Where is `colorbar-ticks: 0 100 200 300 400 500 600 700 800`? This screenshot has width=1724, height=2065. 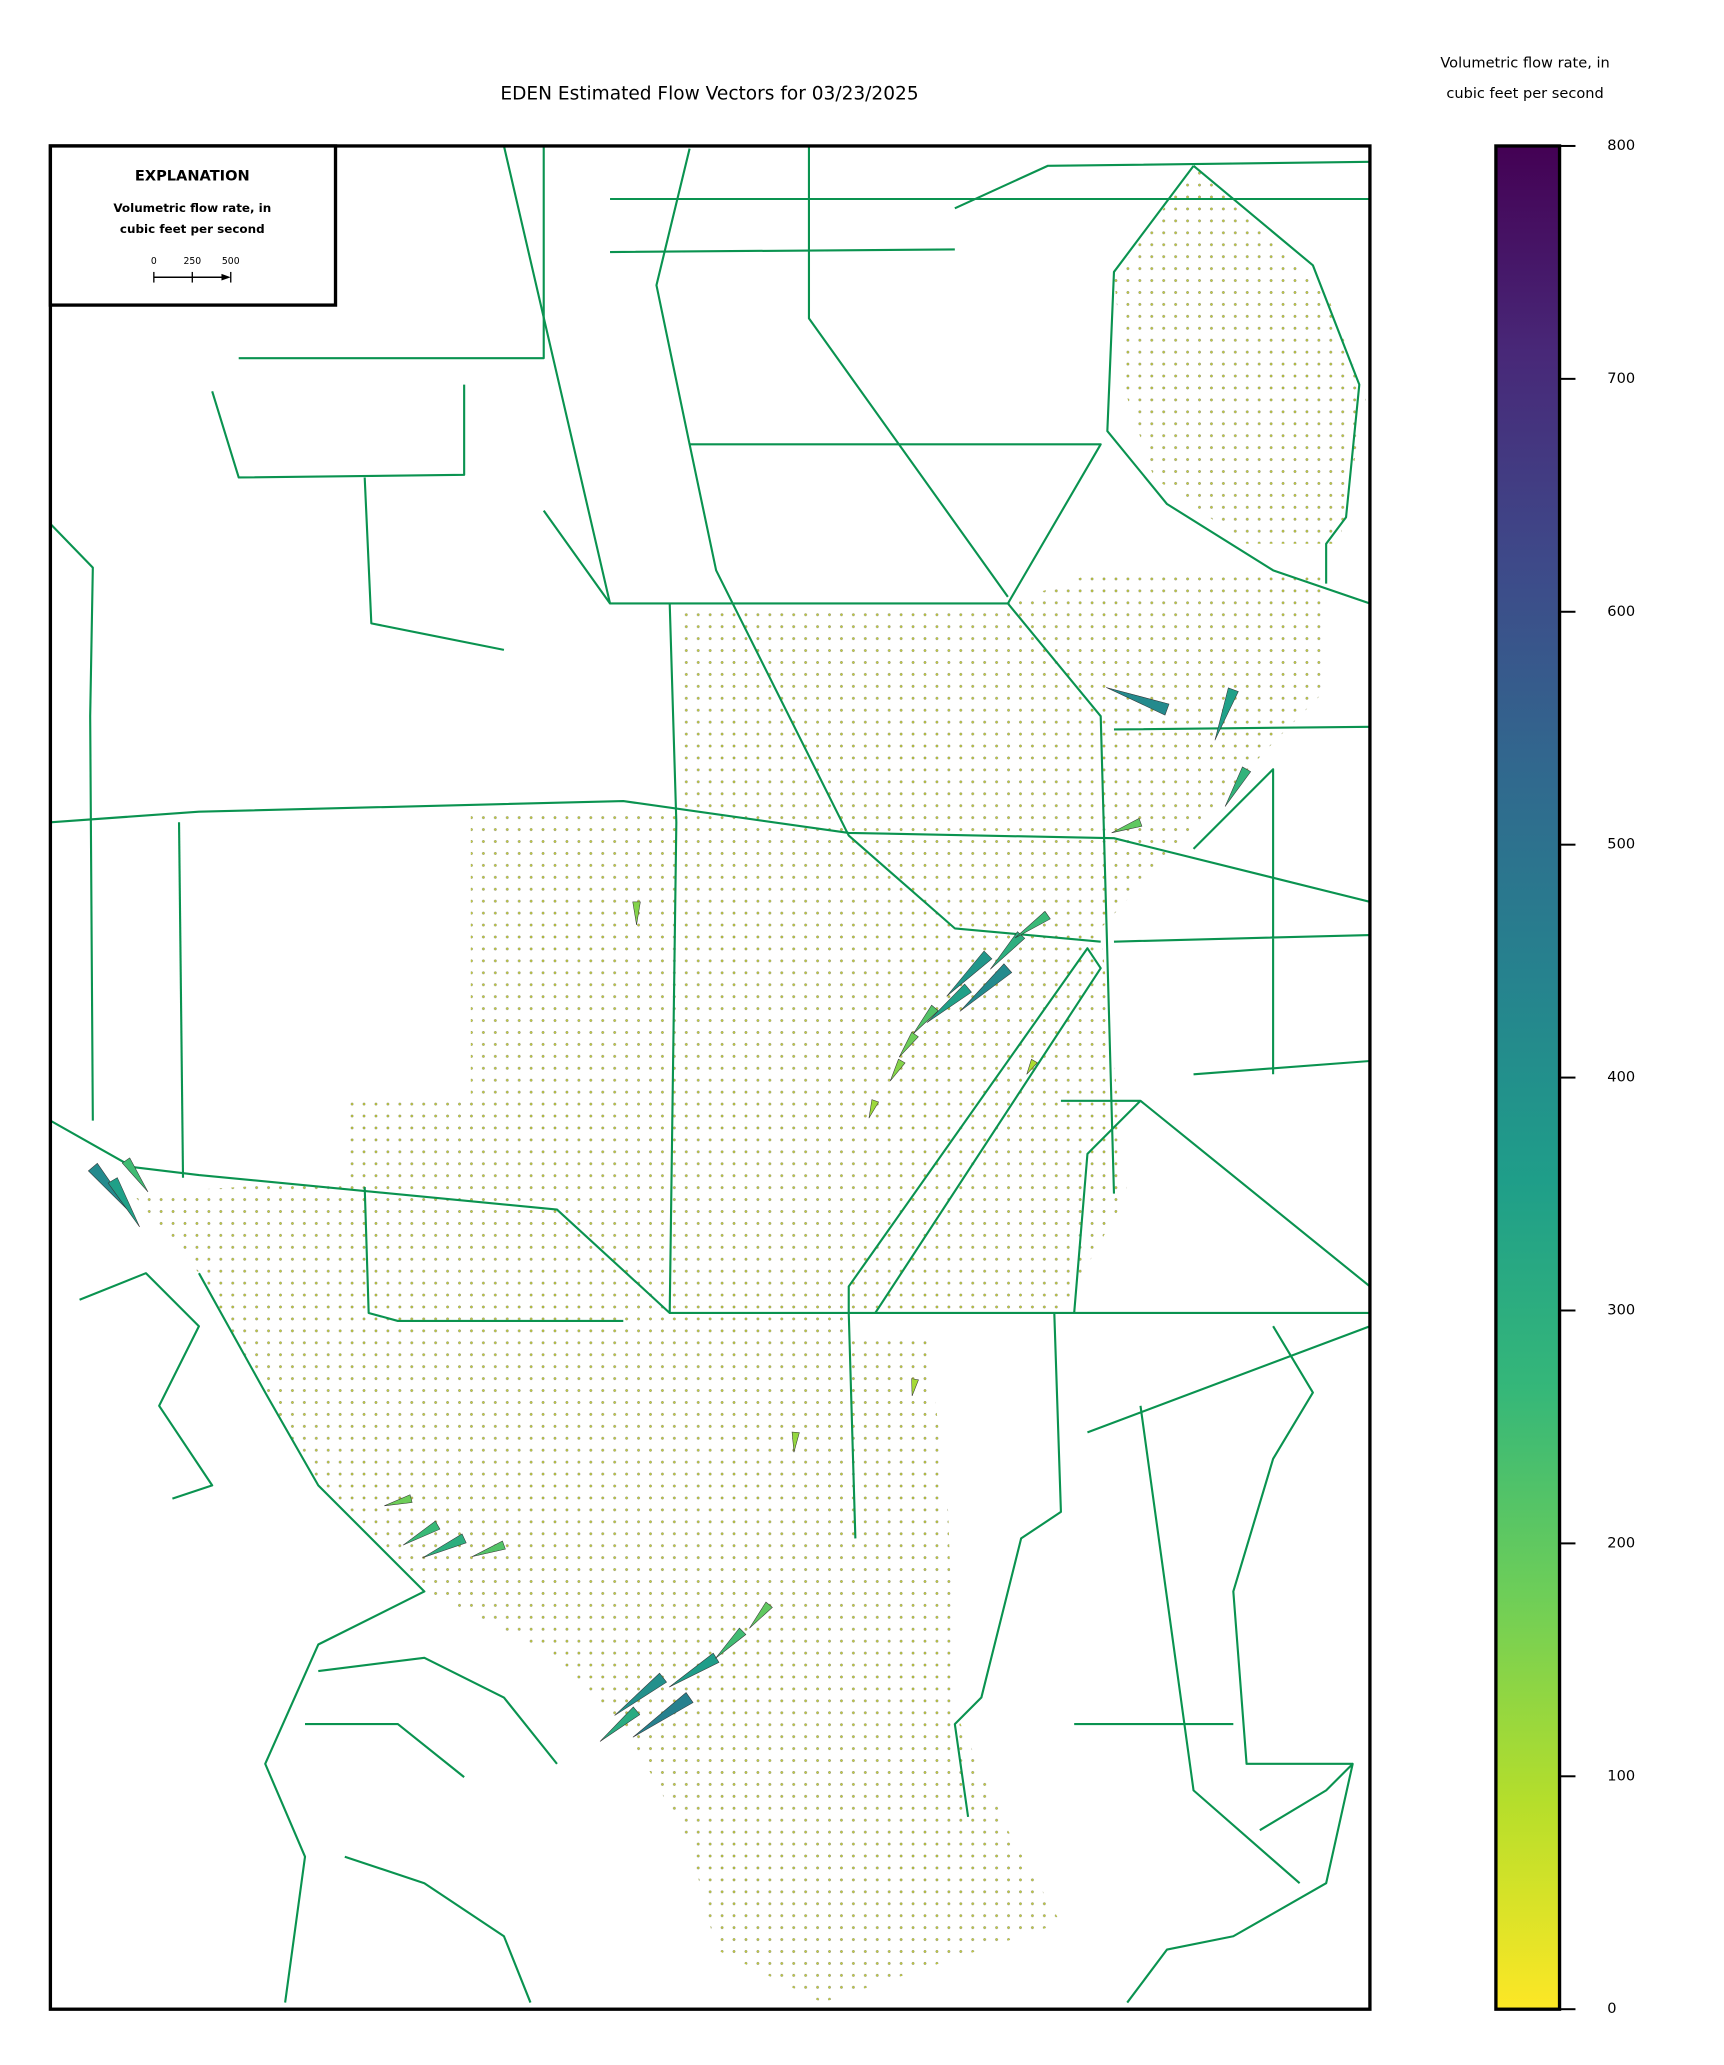
colorbar-ticks: 0 100 200 300 400 500 600 700 800 is located at coordinates (1597, 1077).